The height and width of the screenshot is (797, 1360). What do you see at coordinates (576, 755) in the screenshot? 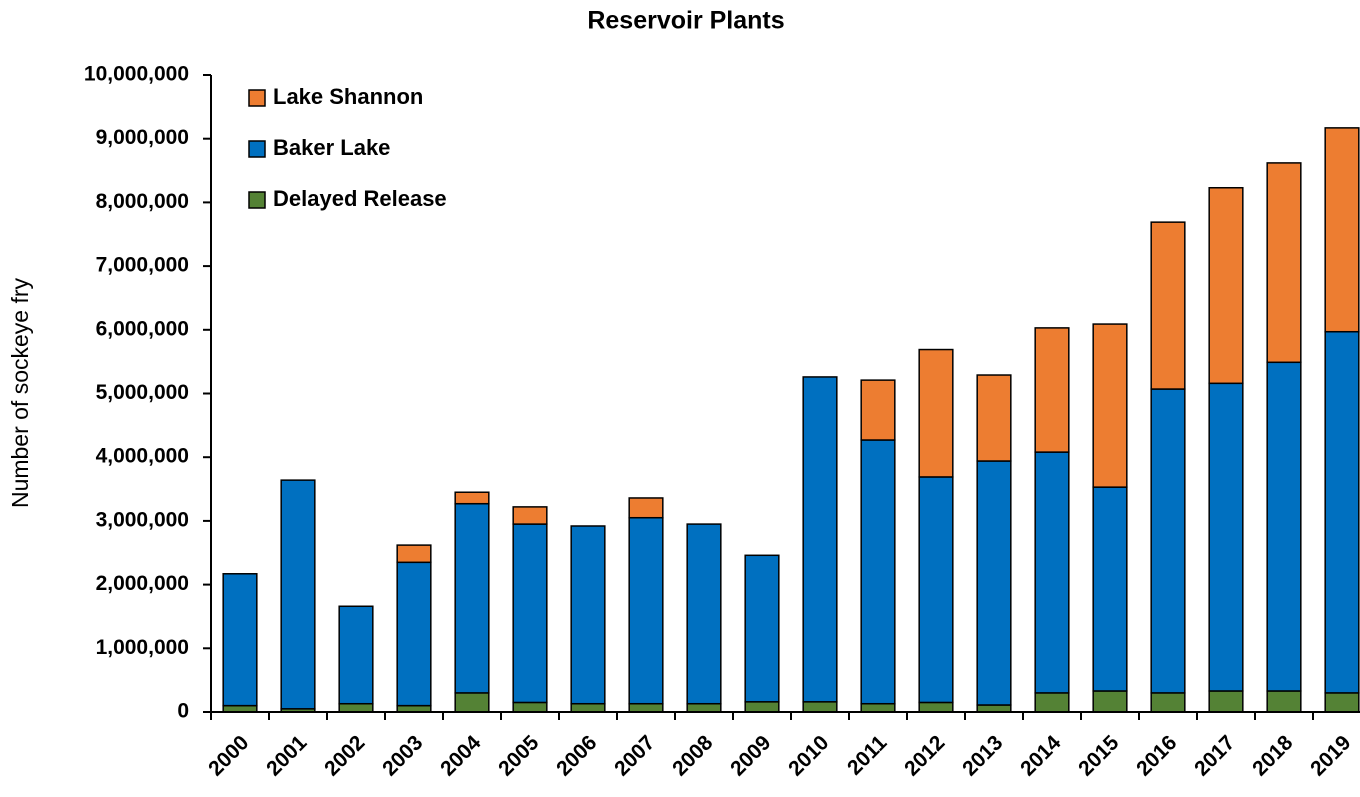
I see `x-tick-label: 2006` at bounding box center [576, 755].